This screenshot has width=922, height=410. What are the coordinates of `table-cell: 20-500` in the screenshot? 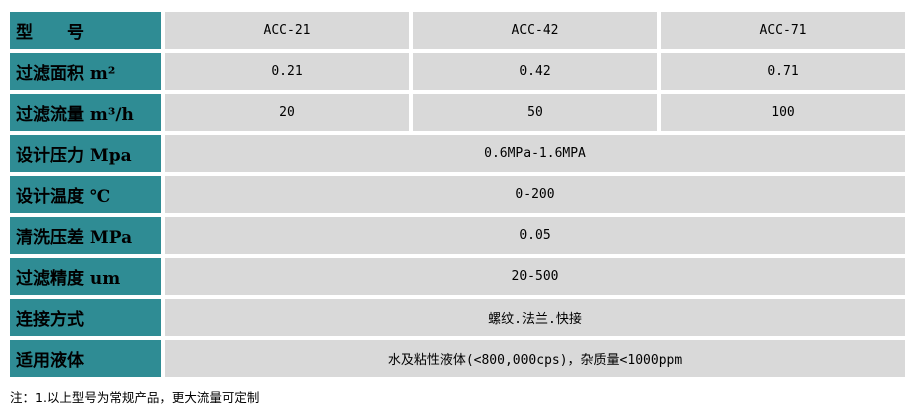 It's located at (535, 276).